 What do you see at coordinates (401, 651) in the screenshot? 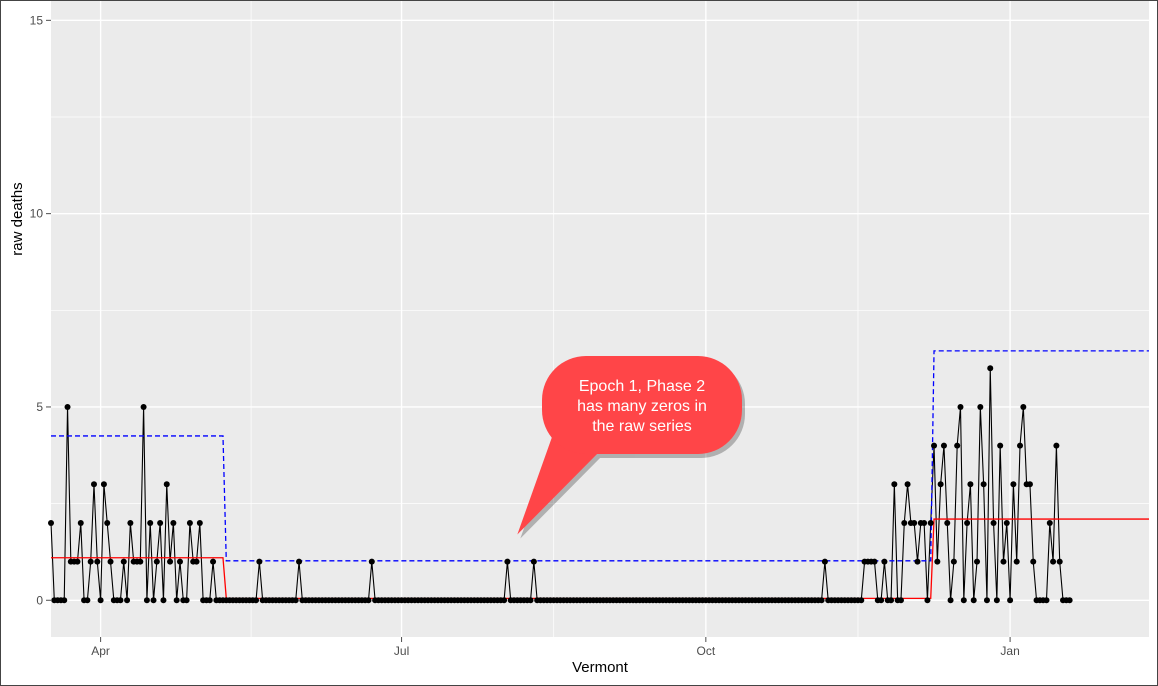
I see `x-tick-label: Jul` at bounding box center [401, 651].